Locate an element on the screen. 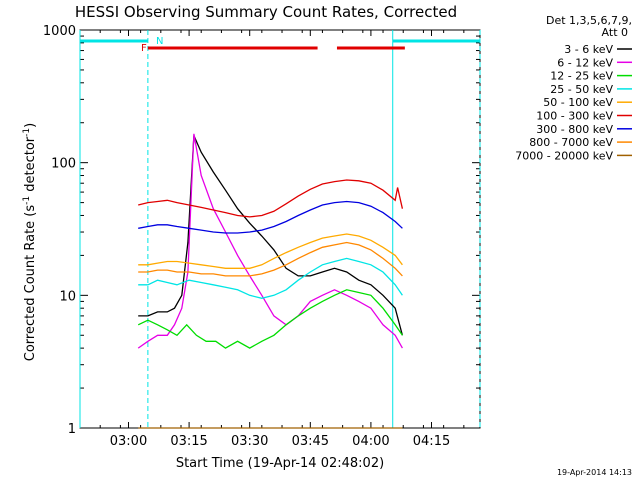 This screenshot has height=480, width=640. y-axis-label-sup2: -1 is located at coordinates (27, 132).